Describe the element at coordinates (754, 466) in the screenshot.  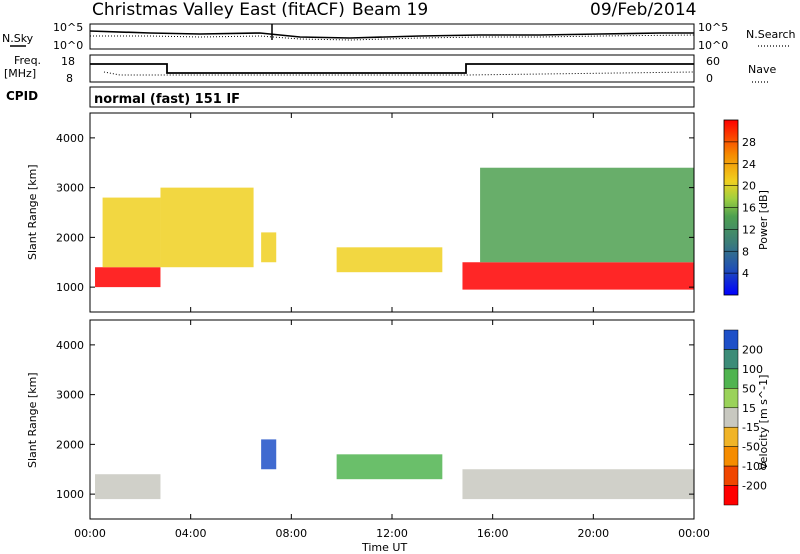
I see `velocity-colorbar-tick-label: -100` at that location.